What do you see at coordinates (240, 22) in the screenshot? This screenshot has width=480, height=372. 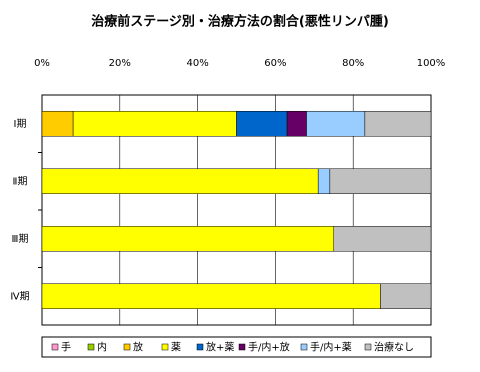 I see `chart-title: 治療前ステージ別・治療方法の割合(悪性リンパ腫)` at bounding box center [240, 22].